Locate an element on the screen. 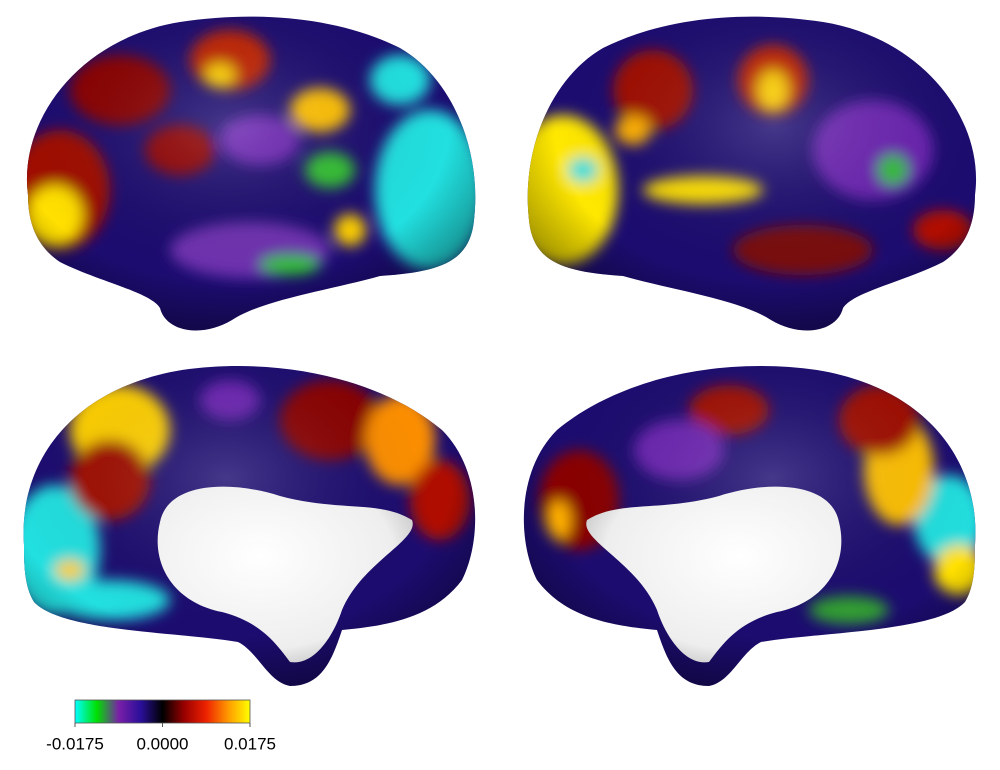 This screenshot has width=1000, height=770. tick-label: 0.0175 is located at coordinates (250, 743).